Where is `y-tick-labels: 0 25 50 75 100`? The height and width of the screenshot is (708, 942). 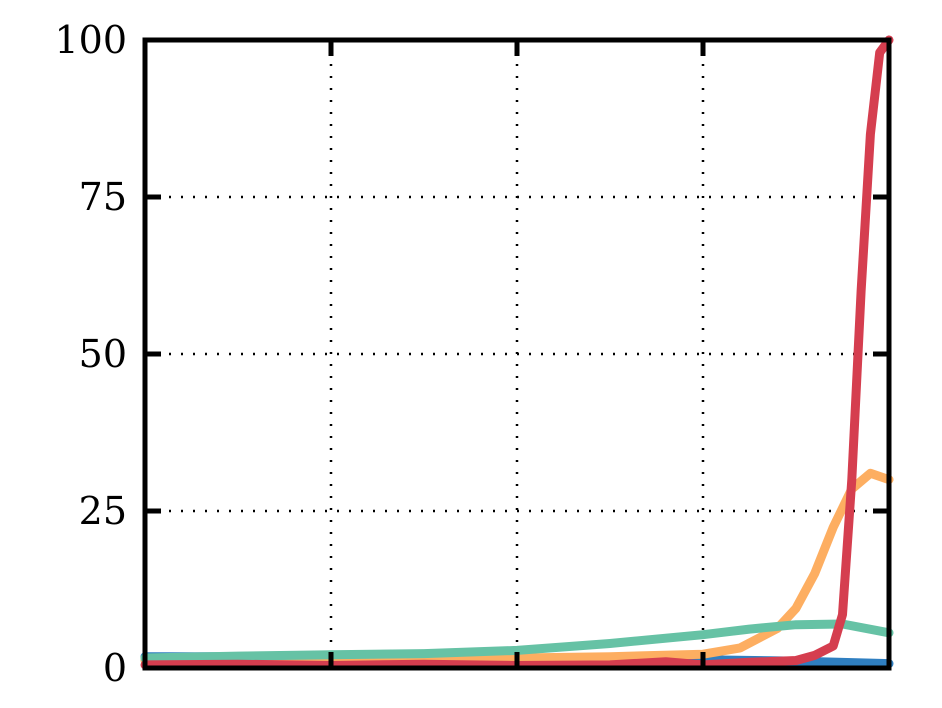 y-tick-labels: 0 25 50 75 100 is located at coordinates (90, 354).